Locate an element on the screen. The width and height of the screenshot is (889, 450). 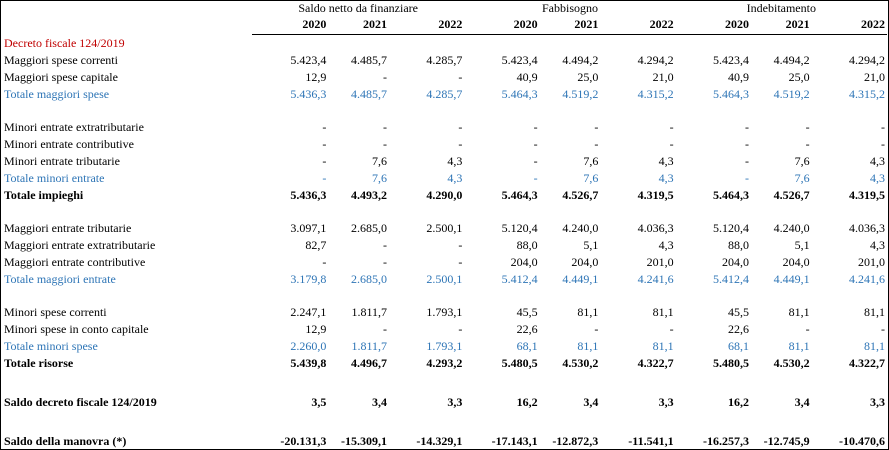
row-label: Minori spese in conto capitale is located at coordinates (76, 329).